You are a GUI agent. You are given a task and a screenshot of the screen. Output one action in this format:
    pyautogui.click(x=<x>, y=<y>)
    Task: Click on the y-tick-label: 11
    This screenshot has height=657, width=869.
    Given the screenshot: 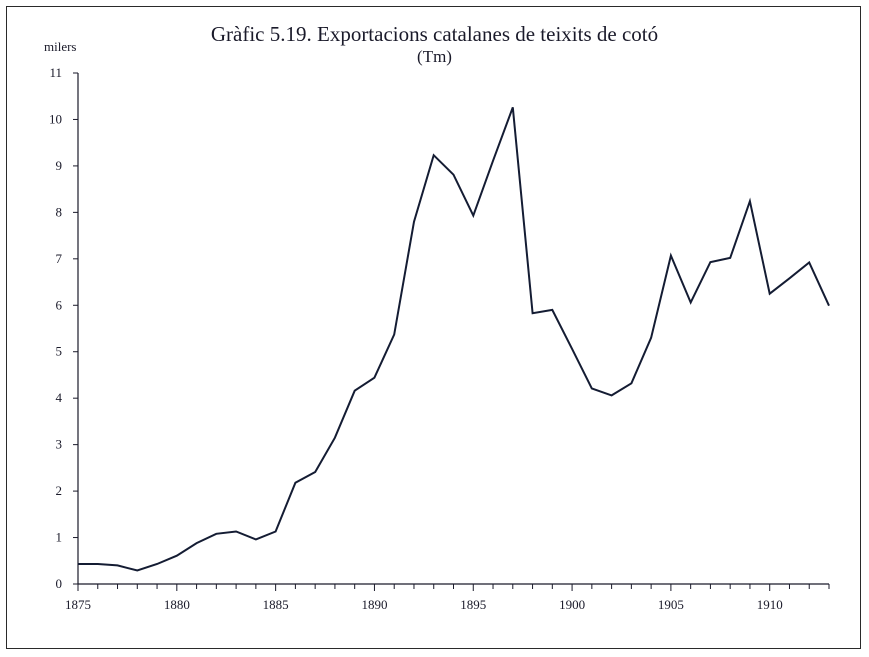 What is the action you would take?
    pyautogui.click(x=55, y=72)
    